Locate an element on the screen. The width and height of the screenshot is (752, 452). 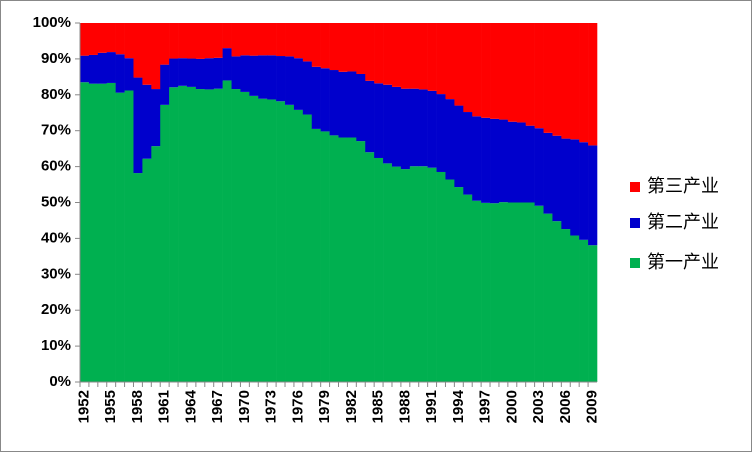
x-tick-label: 1958 is located at coordinates (137, 406).